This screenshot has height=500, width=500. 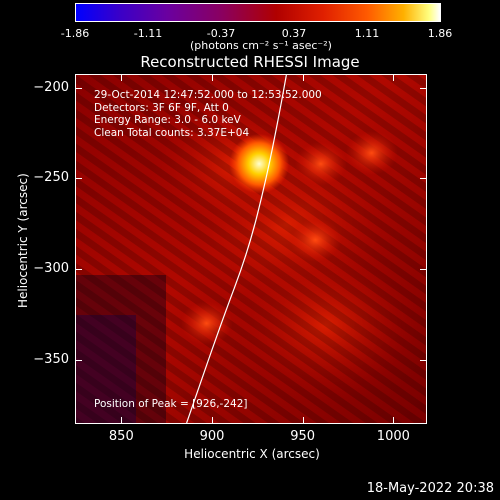 I want to click on detectors-text: Detectors: 3F 6F 9F, Att 0, so click(x=161, y=107).